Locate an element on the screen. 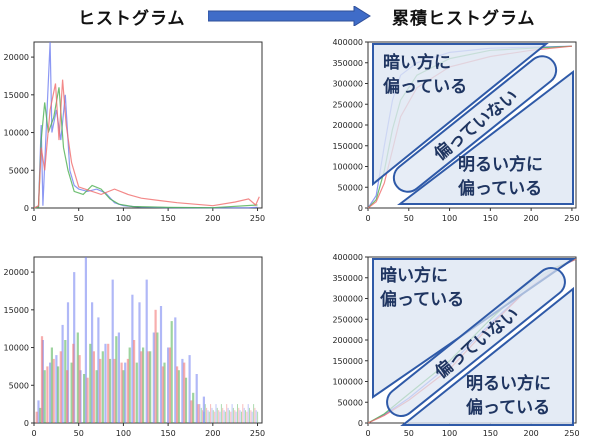 The image size is (600, 446). histogram-heading: ヒストグラム is located at coordinates (132, 19).